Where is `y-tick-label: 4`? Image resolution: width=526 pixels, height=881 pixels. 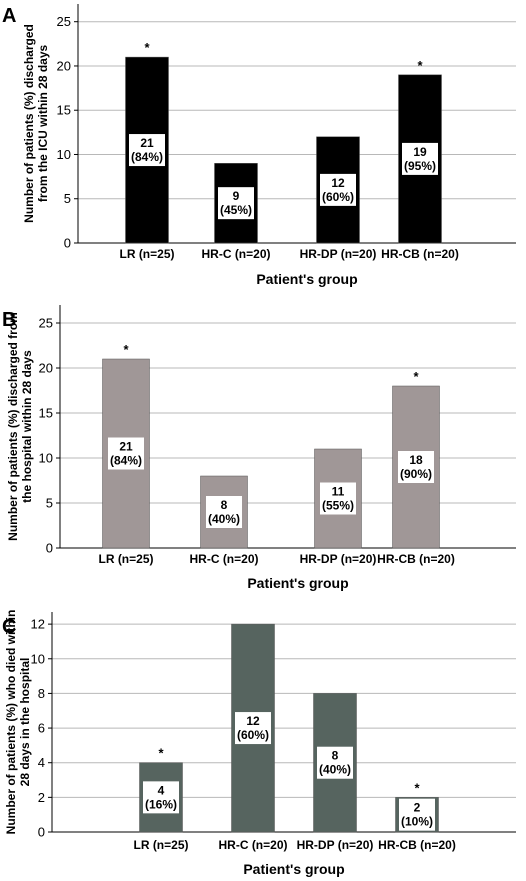 y-tick-label: 4 is located at coordinates (41, 762).